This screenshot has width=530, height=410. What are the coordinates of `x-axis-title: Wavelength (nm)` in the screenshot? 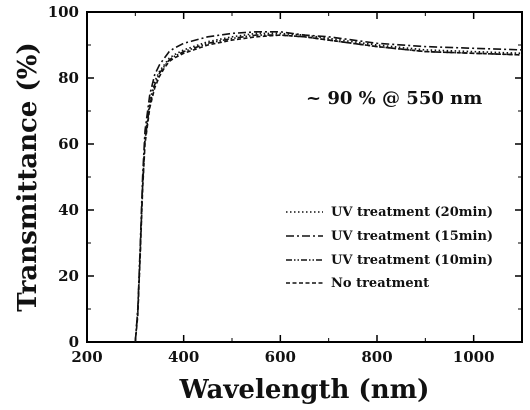 It's located at (304, 390).